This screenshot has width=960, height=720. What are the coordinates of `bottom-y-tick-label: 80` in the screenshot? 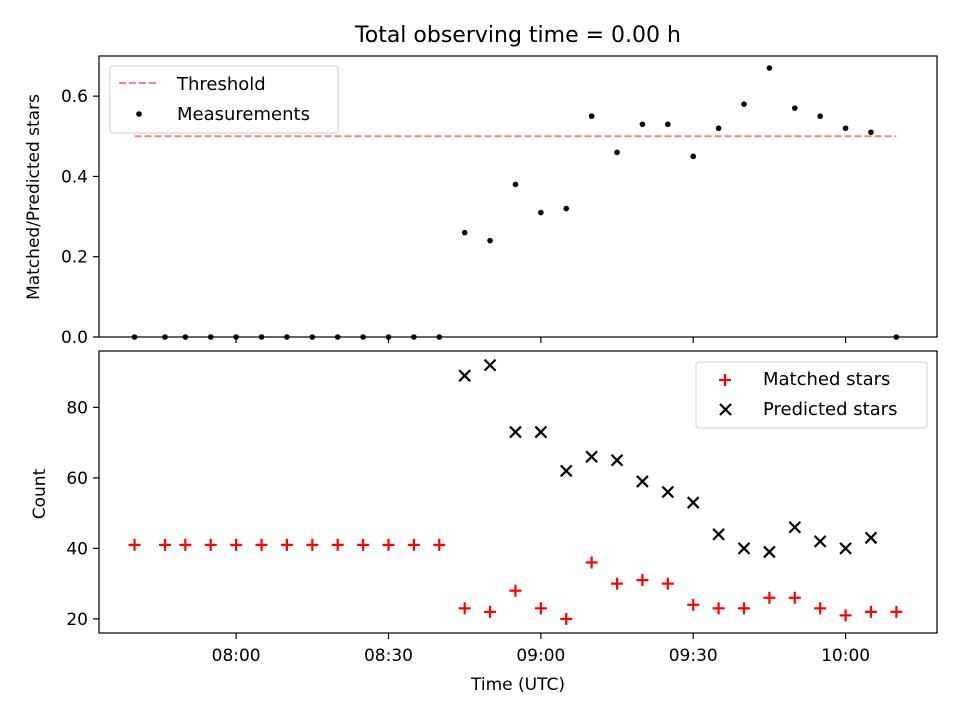 It's located at (77, 408).